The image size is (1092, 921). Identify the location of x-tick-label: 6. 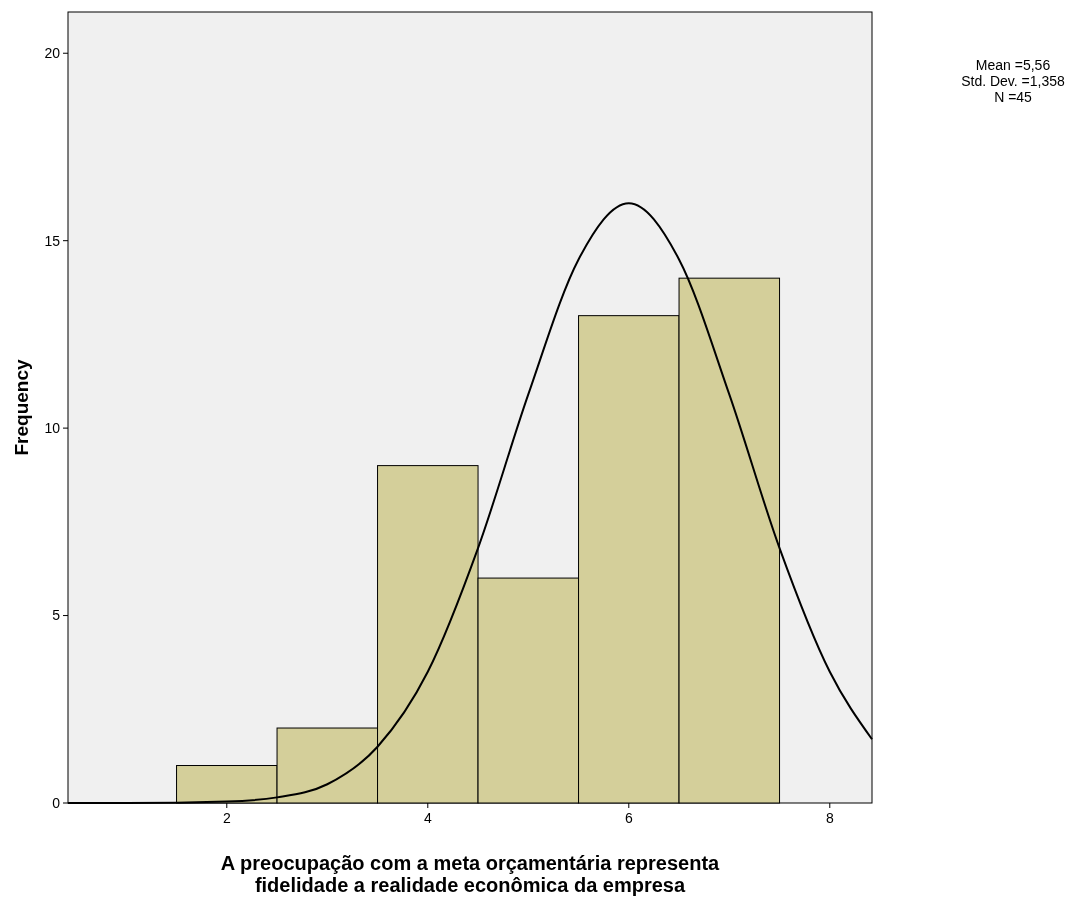
(628, 818).